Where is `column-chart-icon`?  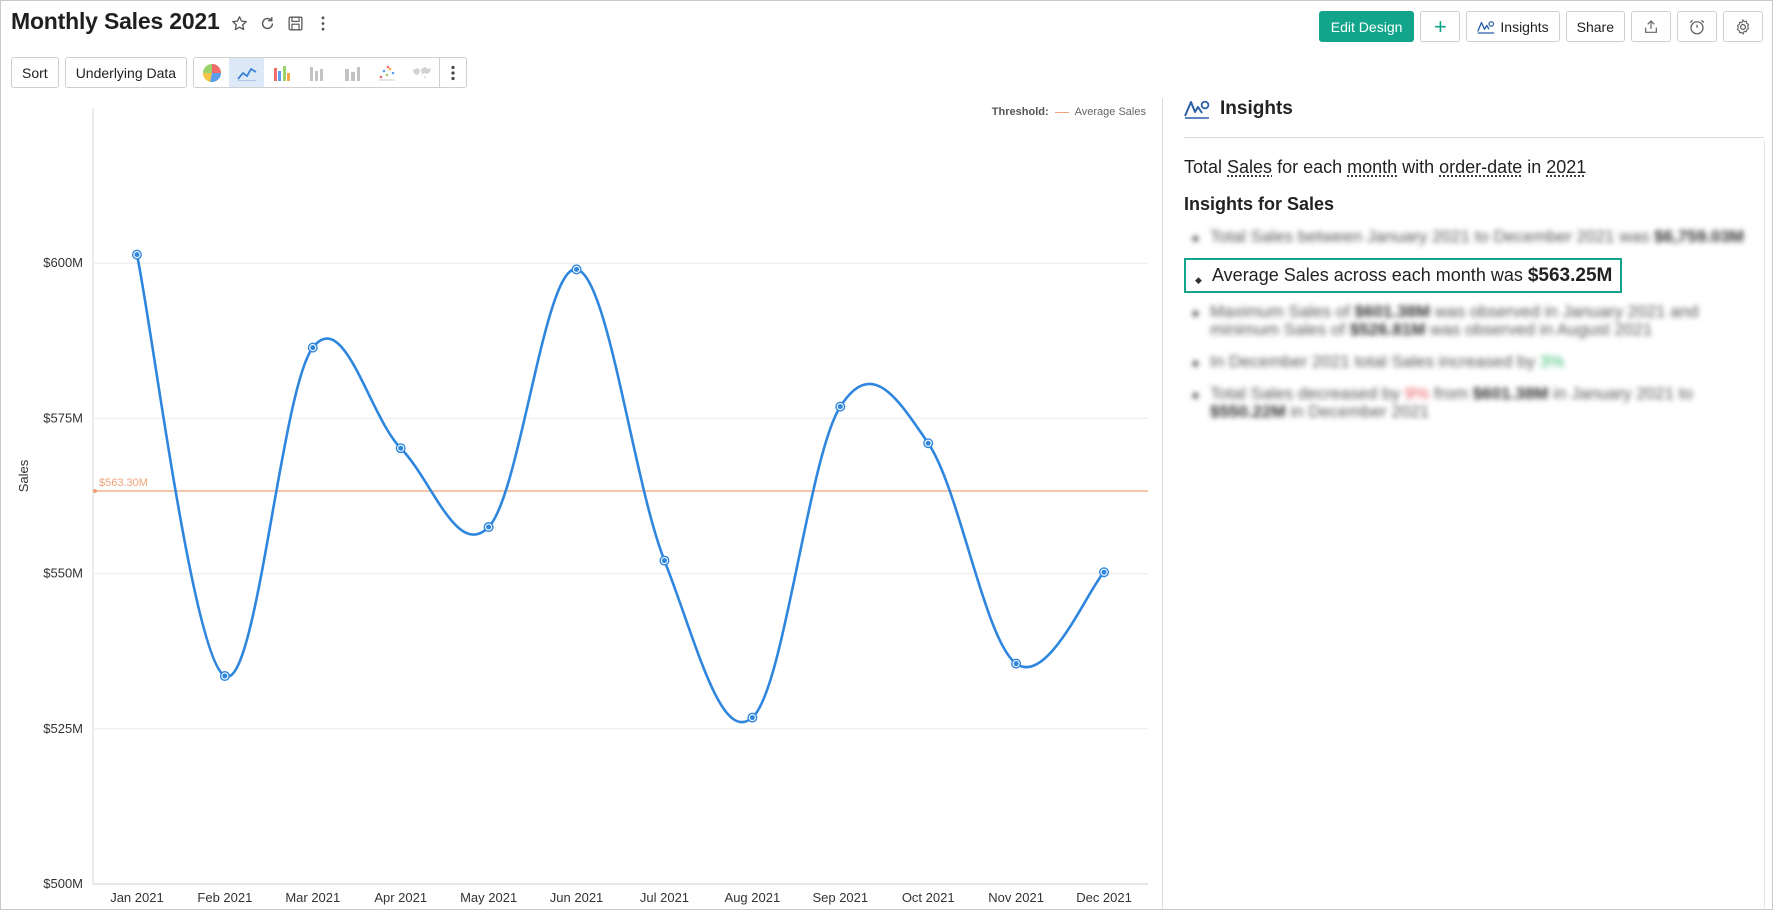 column-chart-icon is located at coordinates (351, 72).